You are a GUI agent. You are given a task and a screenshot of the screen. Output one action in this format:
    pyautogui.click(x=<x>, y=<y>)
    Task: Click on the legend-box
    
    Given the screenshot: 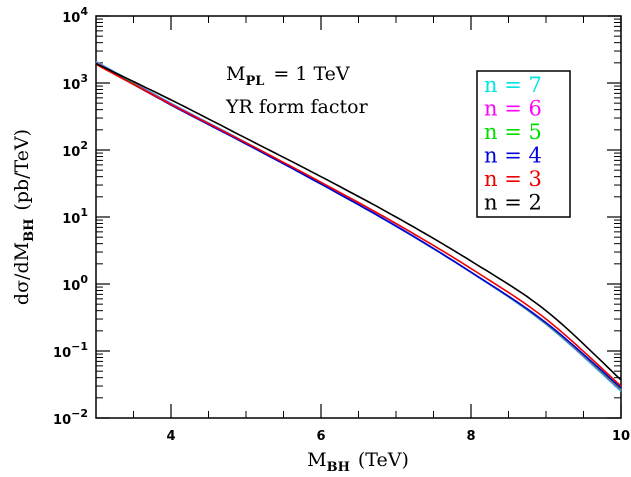 What is the action you would take?
    pyautogui.click(x=523, y=144)
    